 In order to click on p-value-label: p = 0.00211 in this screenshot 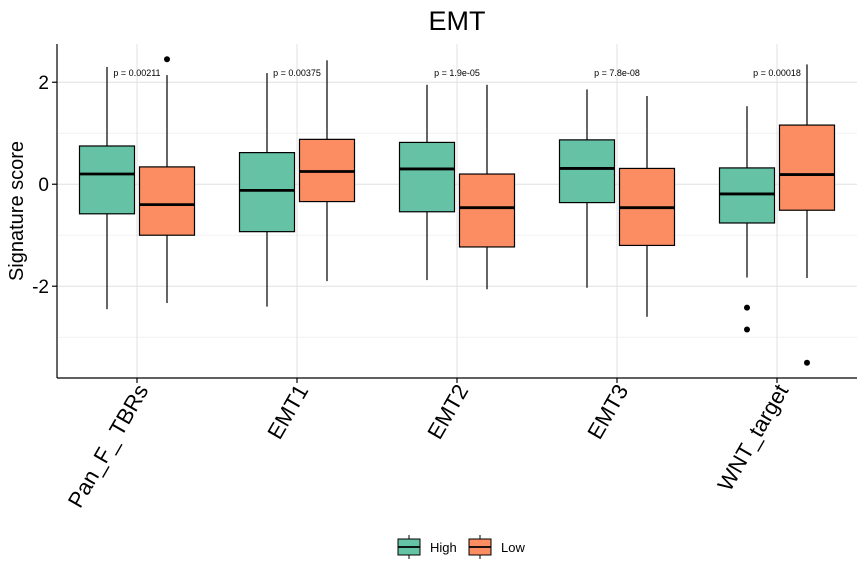, I will do `click(136, 73)`.